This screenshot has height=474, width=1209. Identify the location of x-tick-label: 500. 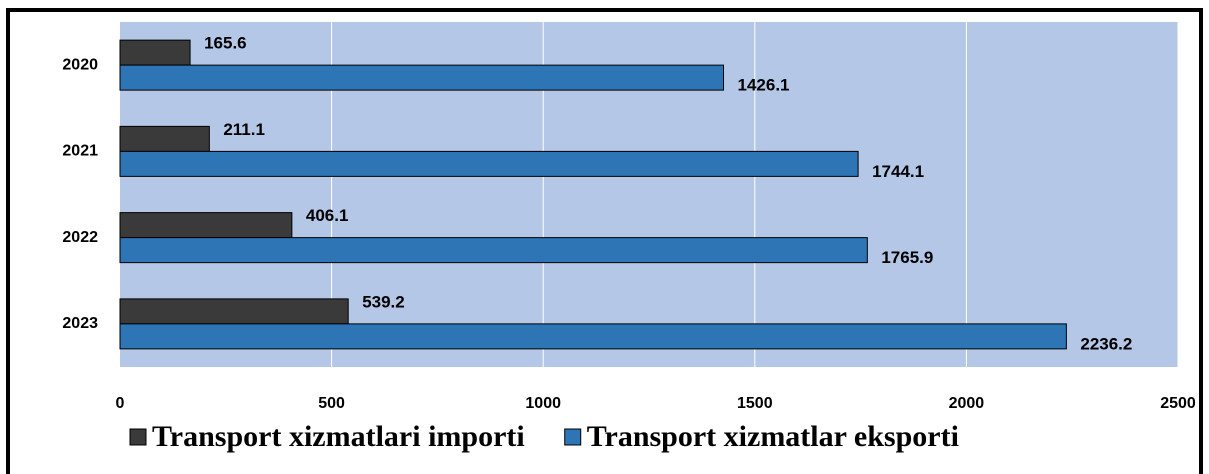
(331, 403).